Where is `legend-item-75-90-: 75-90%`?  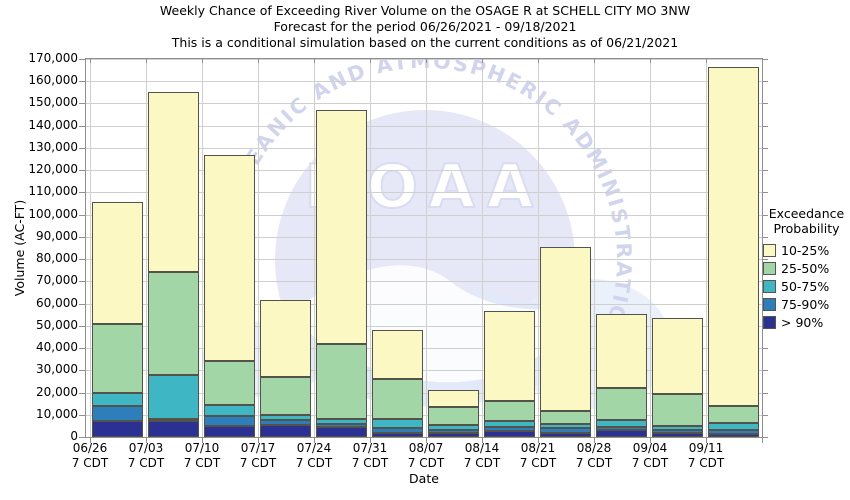 legend-item-75-90-: 75-90% is located at coordinates (806, 304).